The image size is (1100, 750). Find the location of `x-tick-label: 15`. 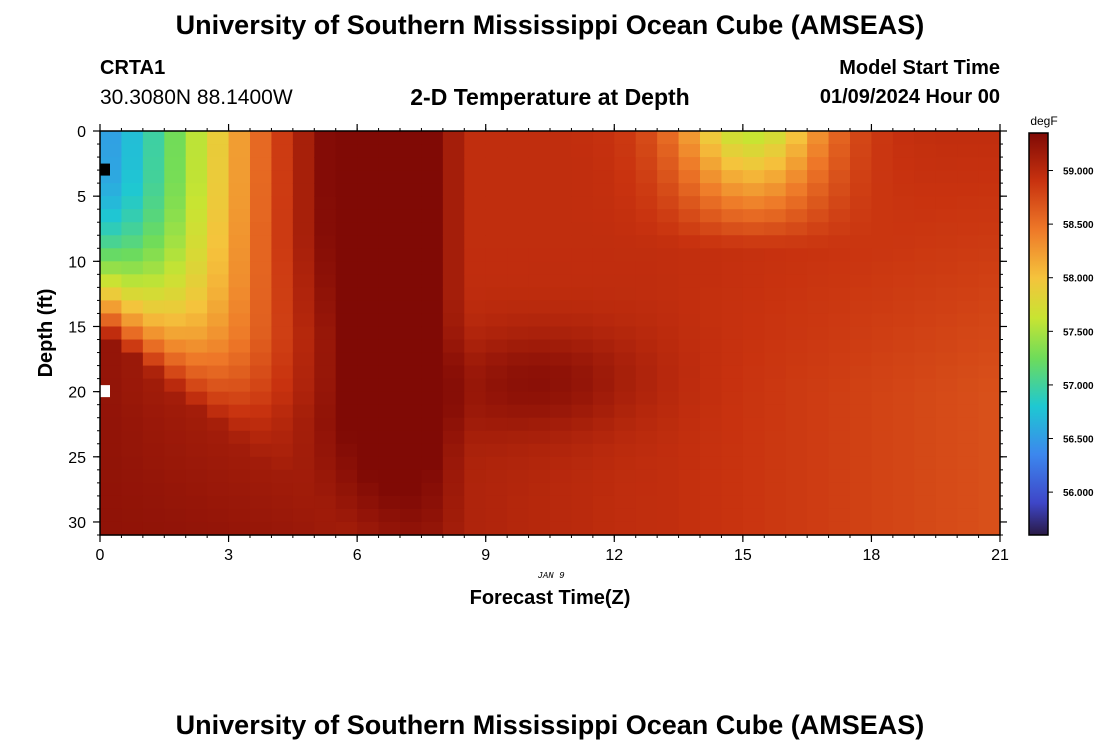

x-tick-label: 15 is located at coordinates (743, 555).